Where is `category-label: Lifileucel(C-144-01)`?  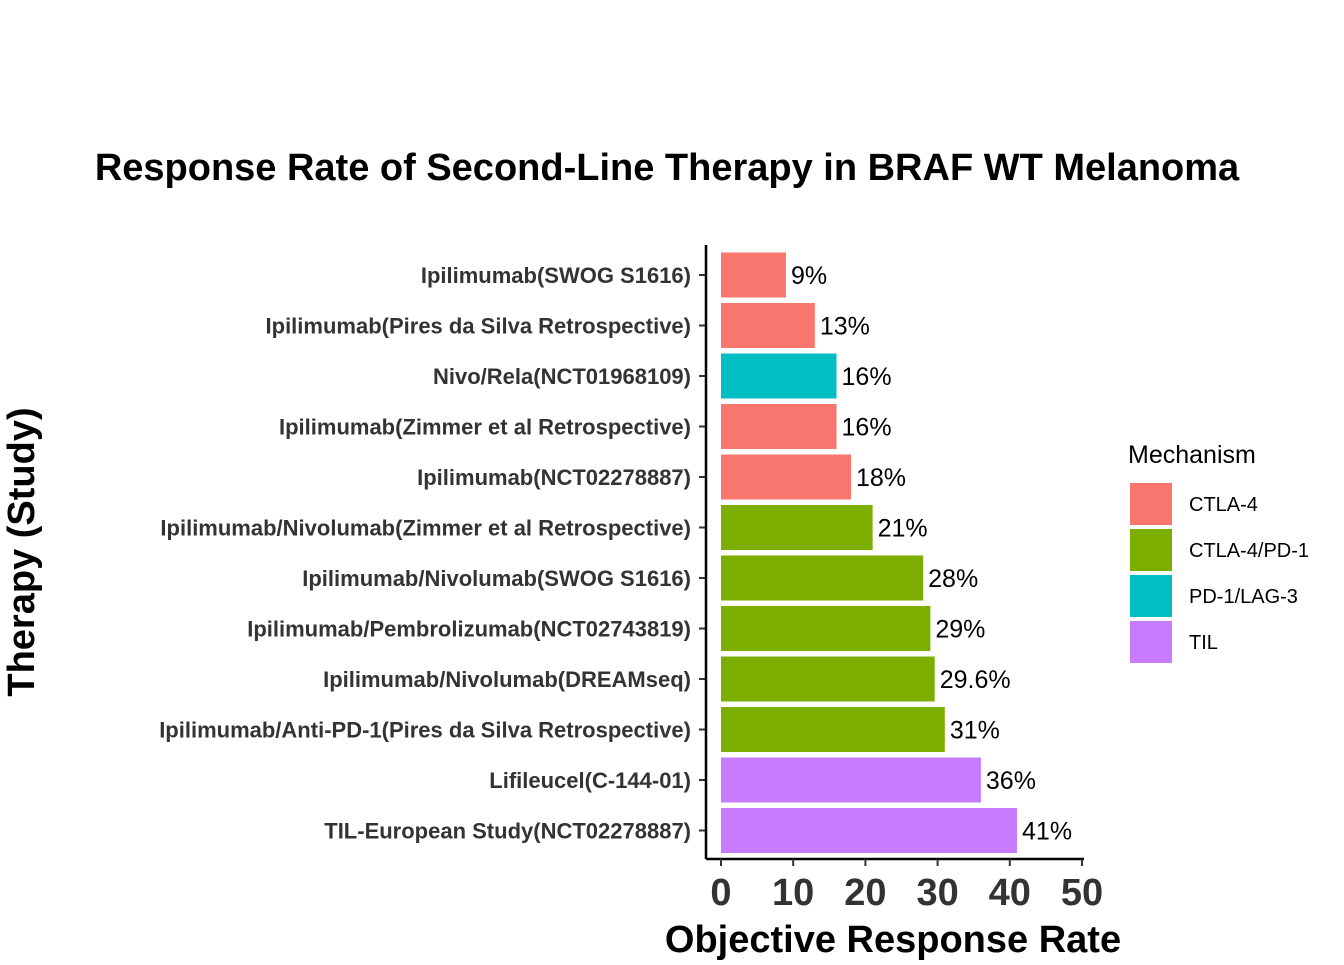
category-label: Lifileucel(C-144-01) is located at coordinates (590, 780).